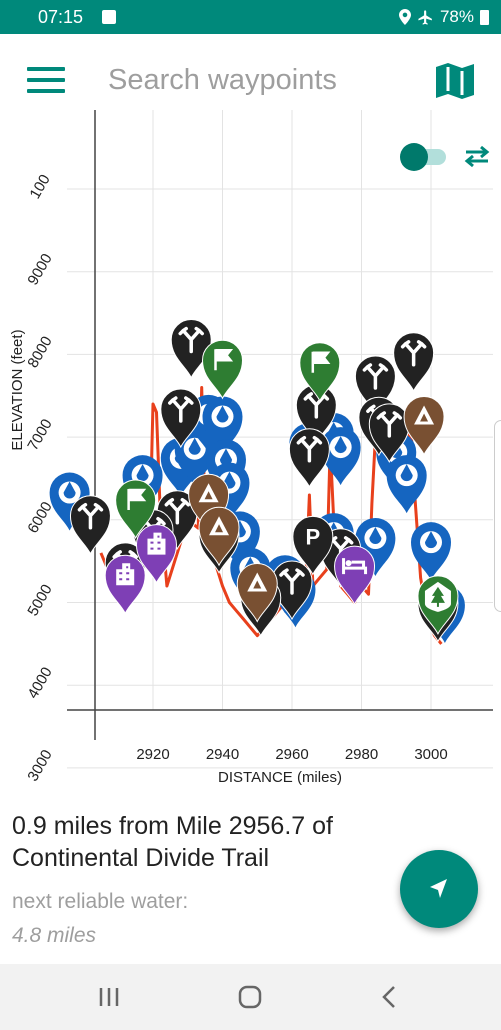 Image resolution: width=501 pixels, height=1030 pixels. I want to click on chart-toggle-switch, so click(424, 157).